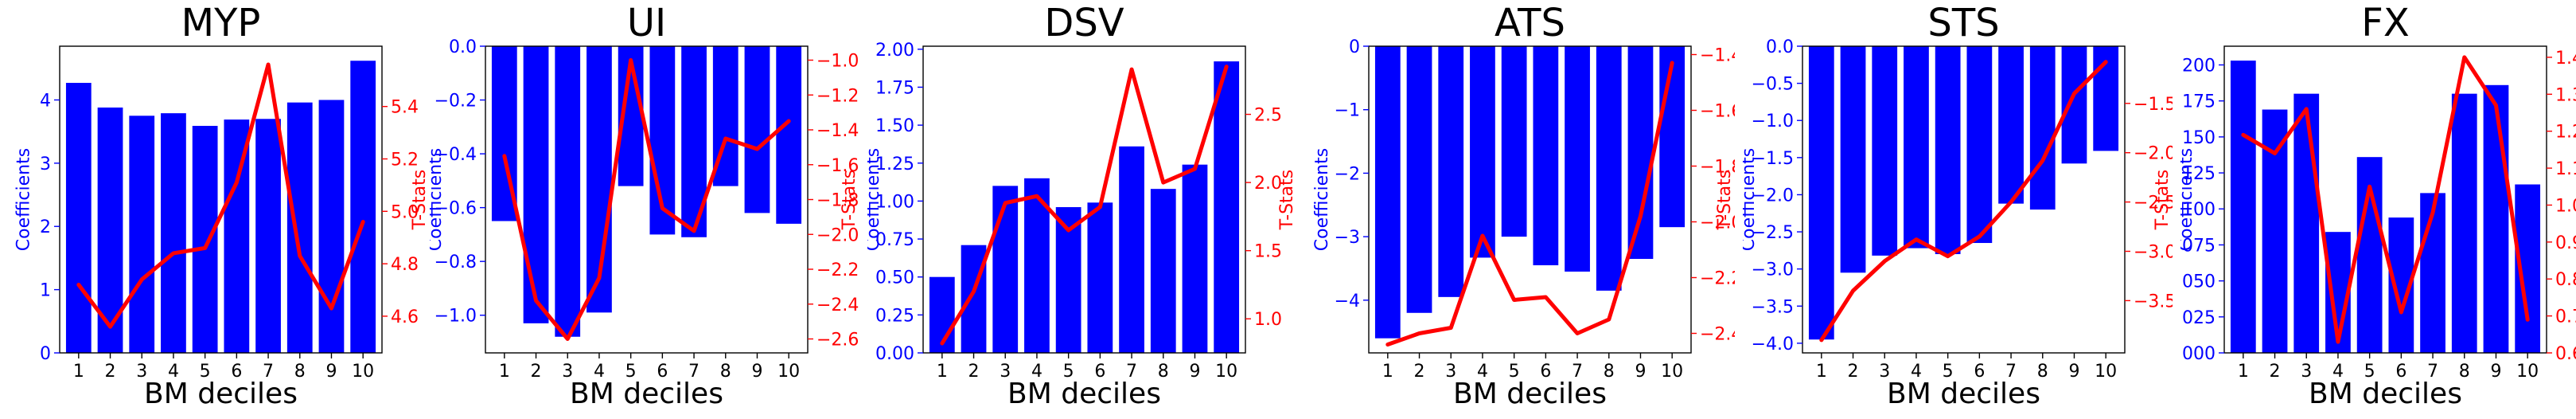  What do you see at coordinates (2198, 138) in the screenshot?
I see `y-left-tick-label: 0.150` at bounding box center [2198, 138].